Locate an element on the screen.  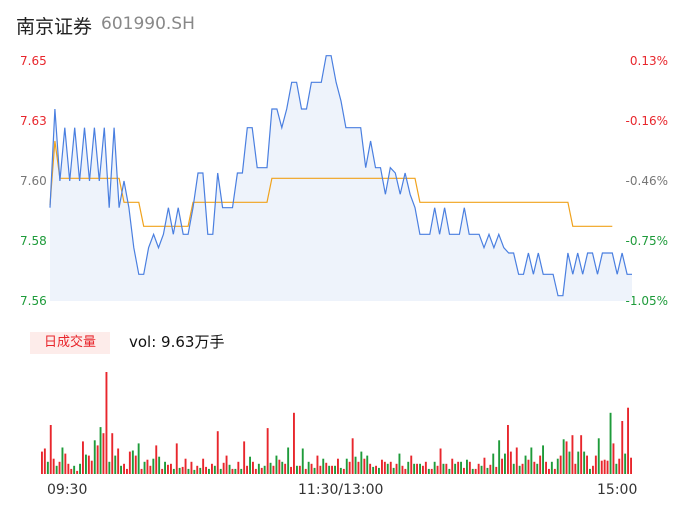
price-tick: 7.58 is located at coordinates (33, 241).